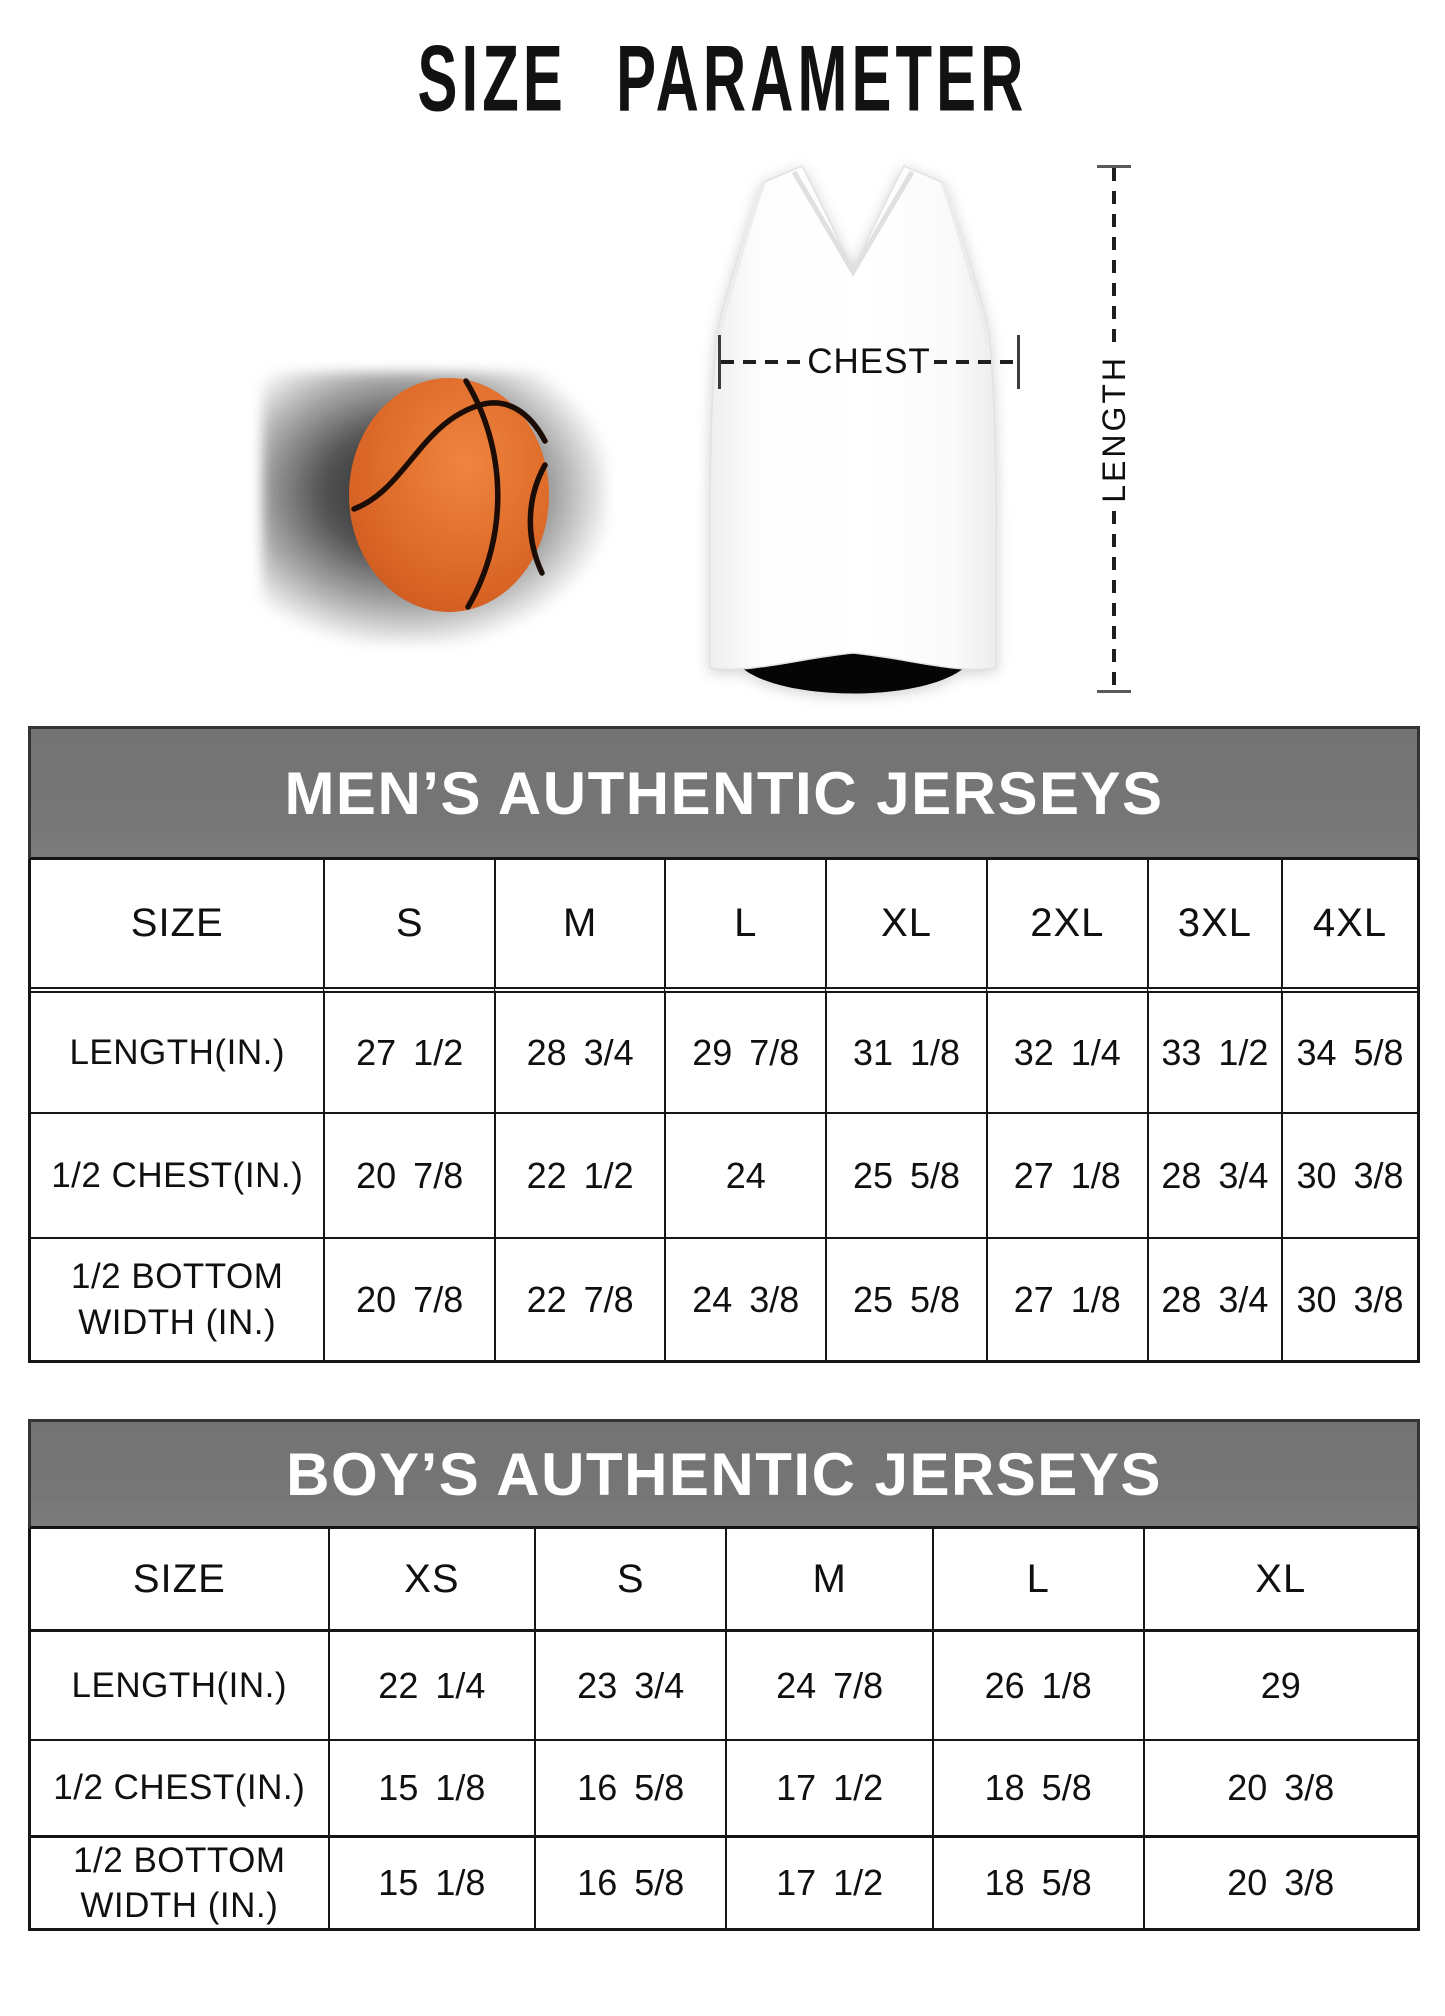  What do you see at coordinates (828, 1787) in the screenshot?
I see `boy-chest-m: 17 1/2` at bounding box center [828, 1787].